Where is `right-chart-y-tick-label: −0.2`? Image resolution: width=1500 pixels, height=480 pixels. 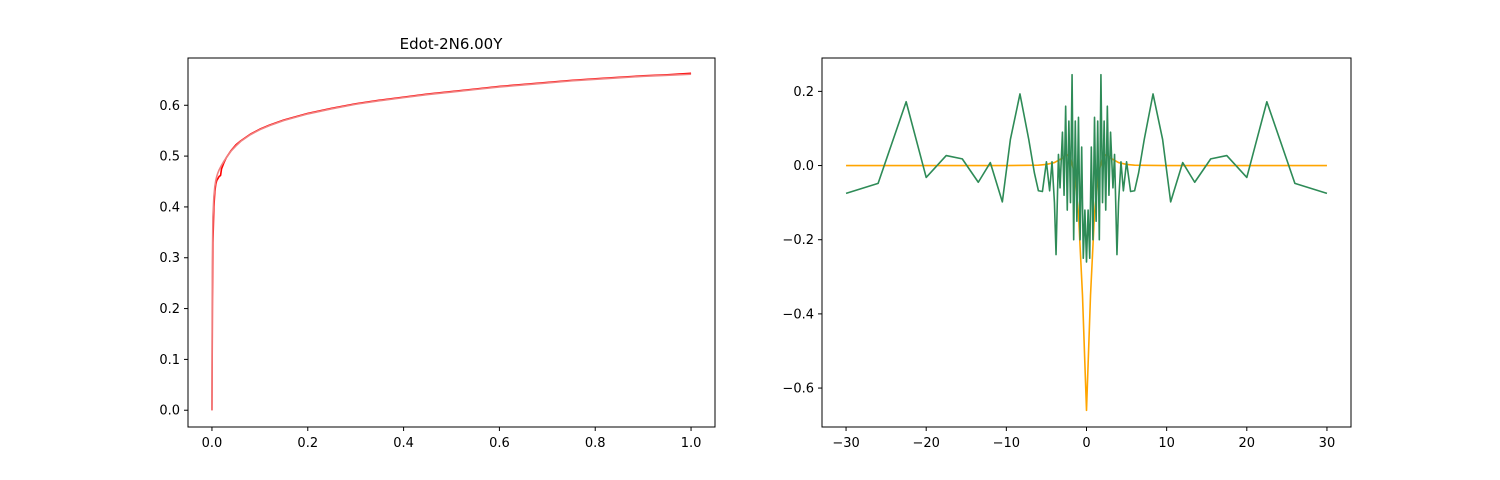
right-chart-y-tick-label: −0.2 is located at coordinates (798, 240).